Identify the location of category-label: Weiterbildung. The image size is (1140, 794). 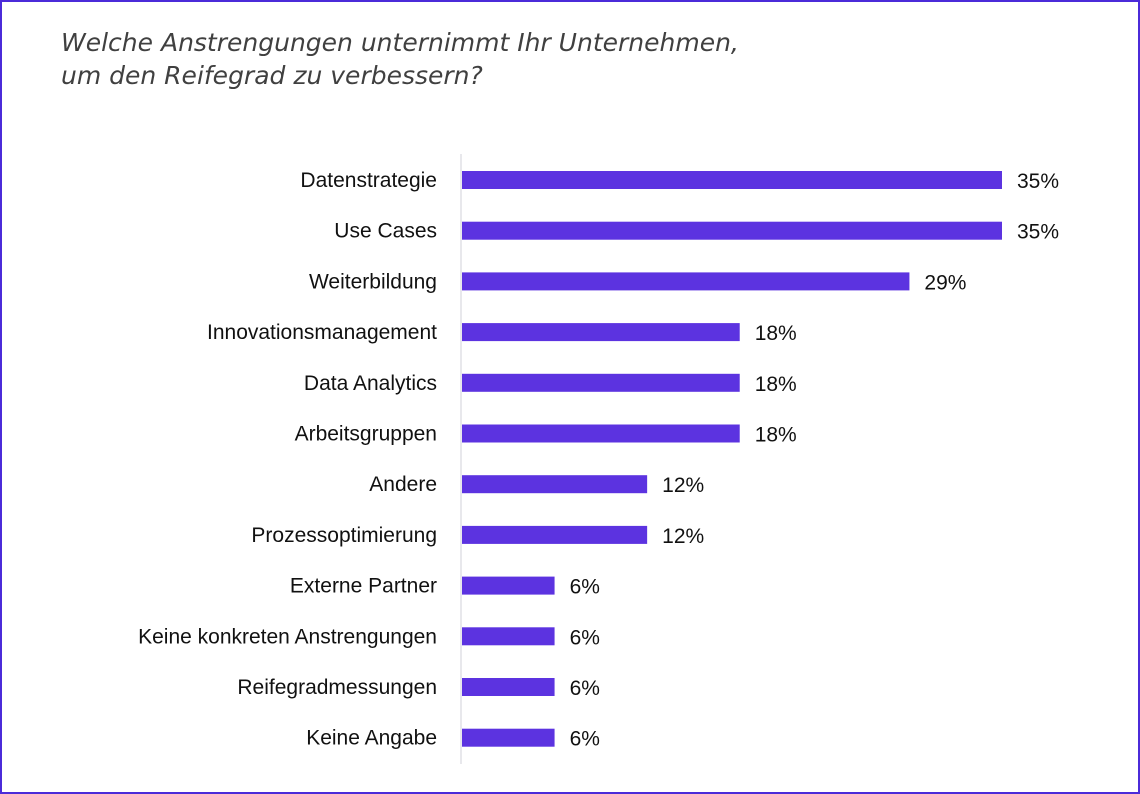
(373, 281).